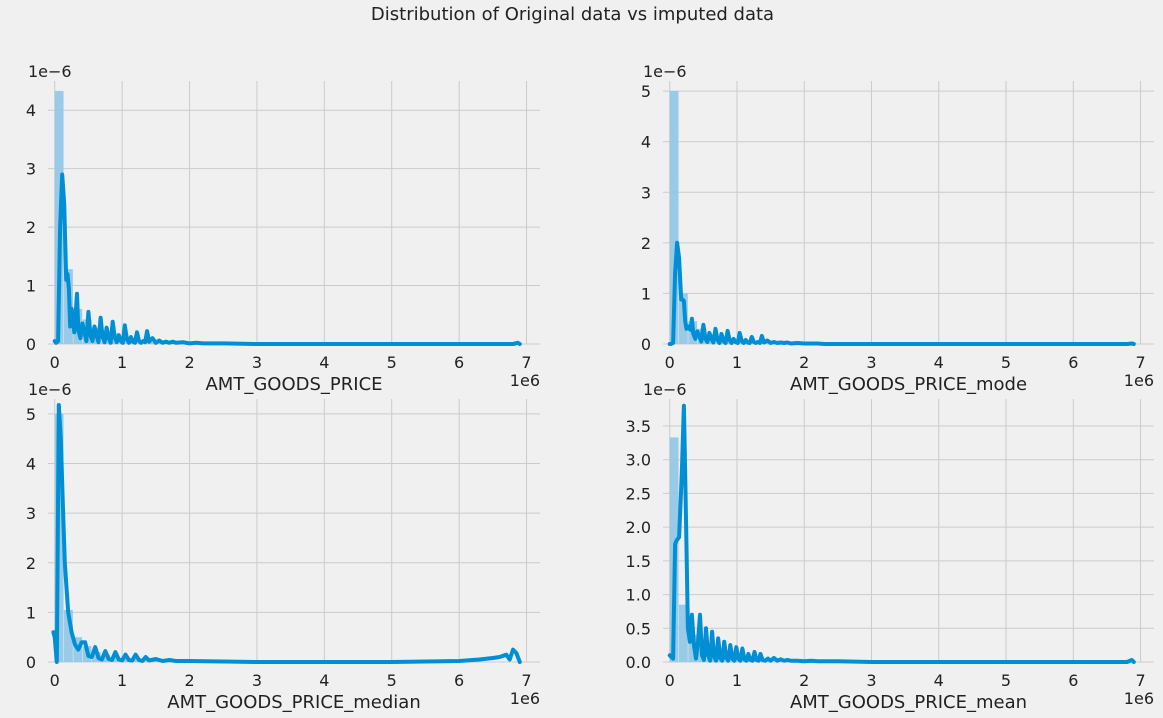 The height and width of the screenshot is (718, 1163). What do you see at coordinates (638, 527) in the screenshot?
I see `y-tick-label: 2.0` at bounding box center [638, 527].